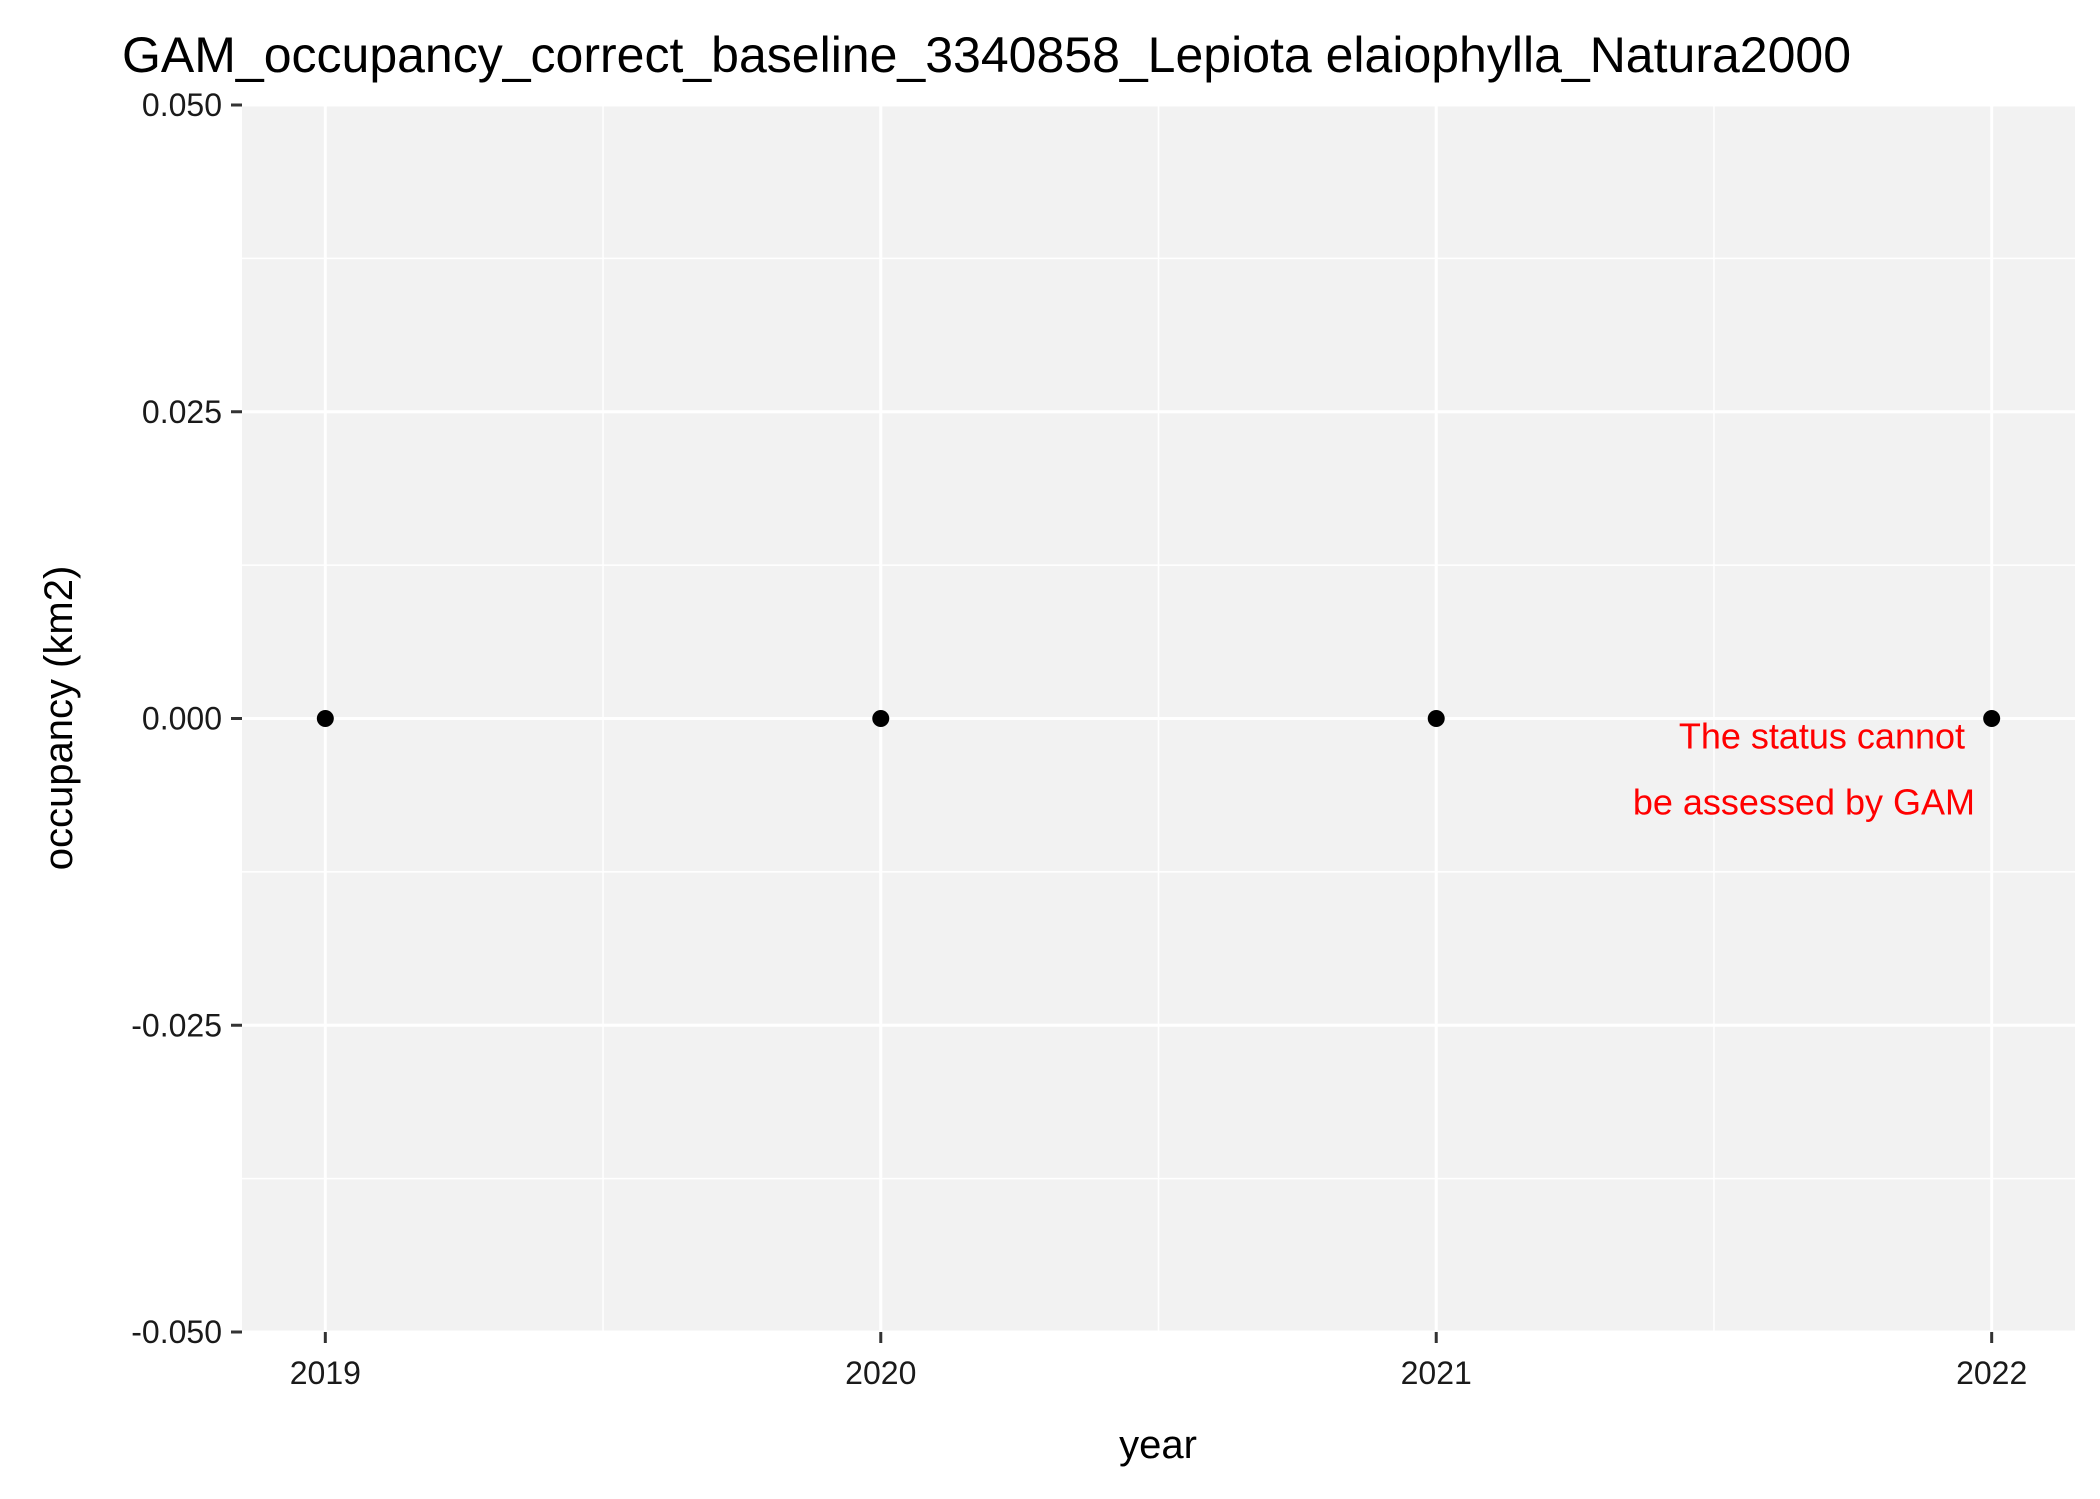 This screenshot has width=2100, height=1499. I want to click on y-axis-title: occupancy (km2), so click(59, 718).